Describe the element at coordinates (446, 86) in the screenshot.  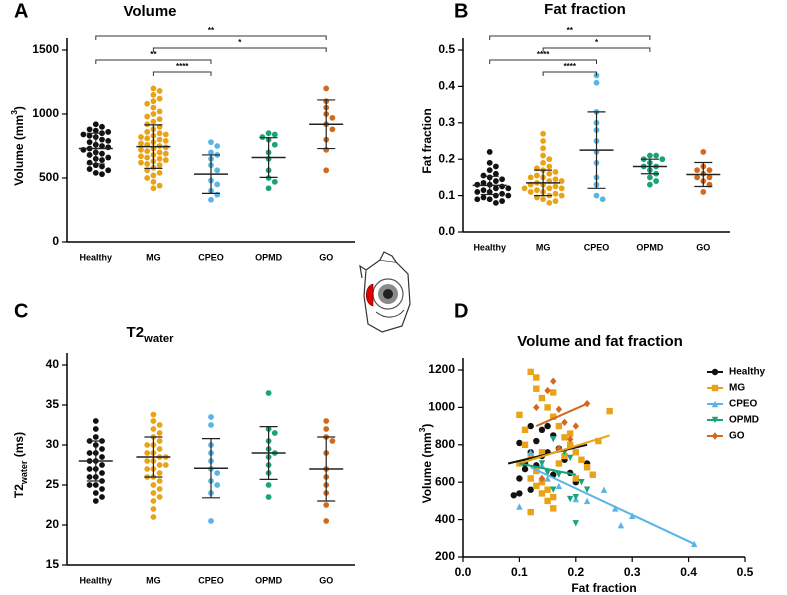
I see `y-tick-label: 0.4` at that location.